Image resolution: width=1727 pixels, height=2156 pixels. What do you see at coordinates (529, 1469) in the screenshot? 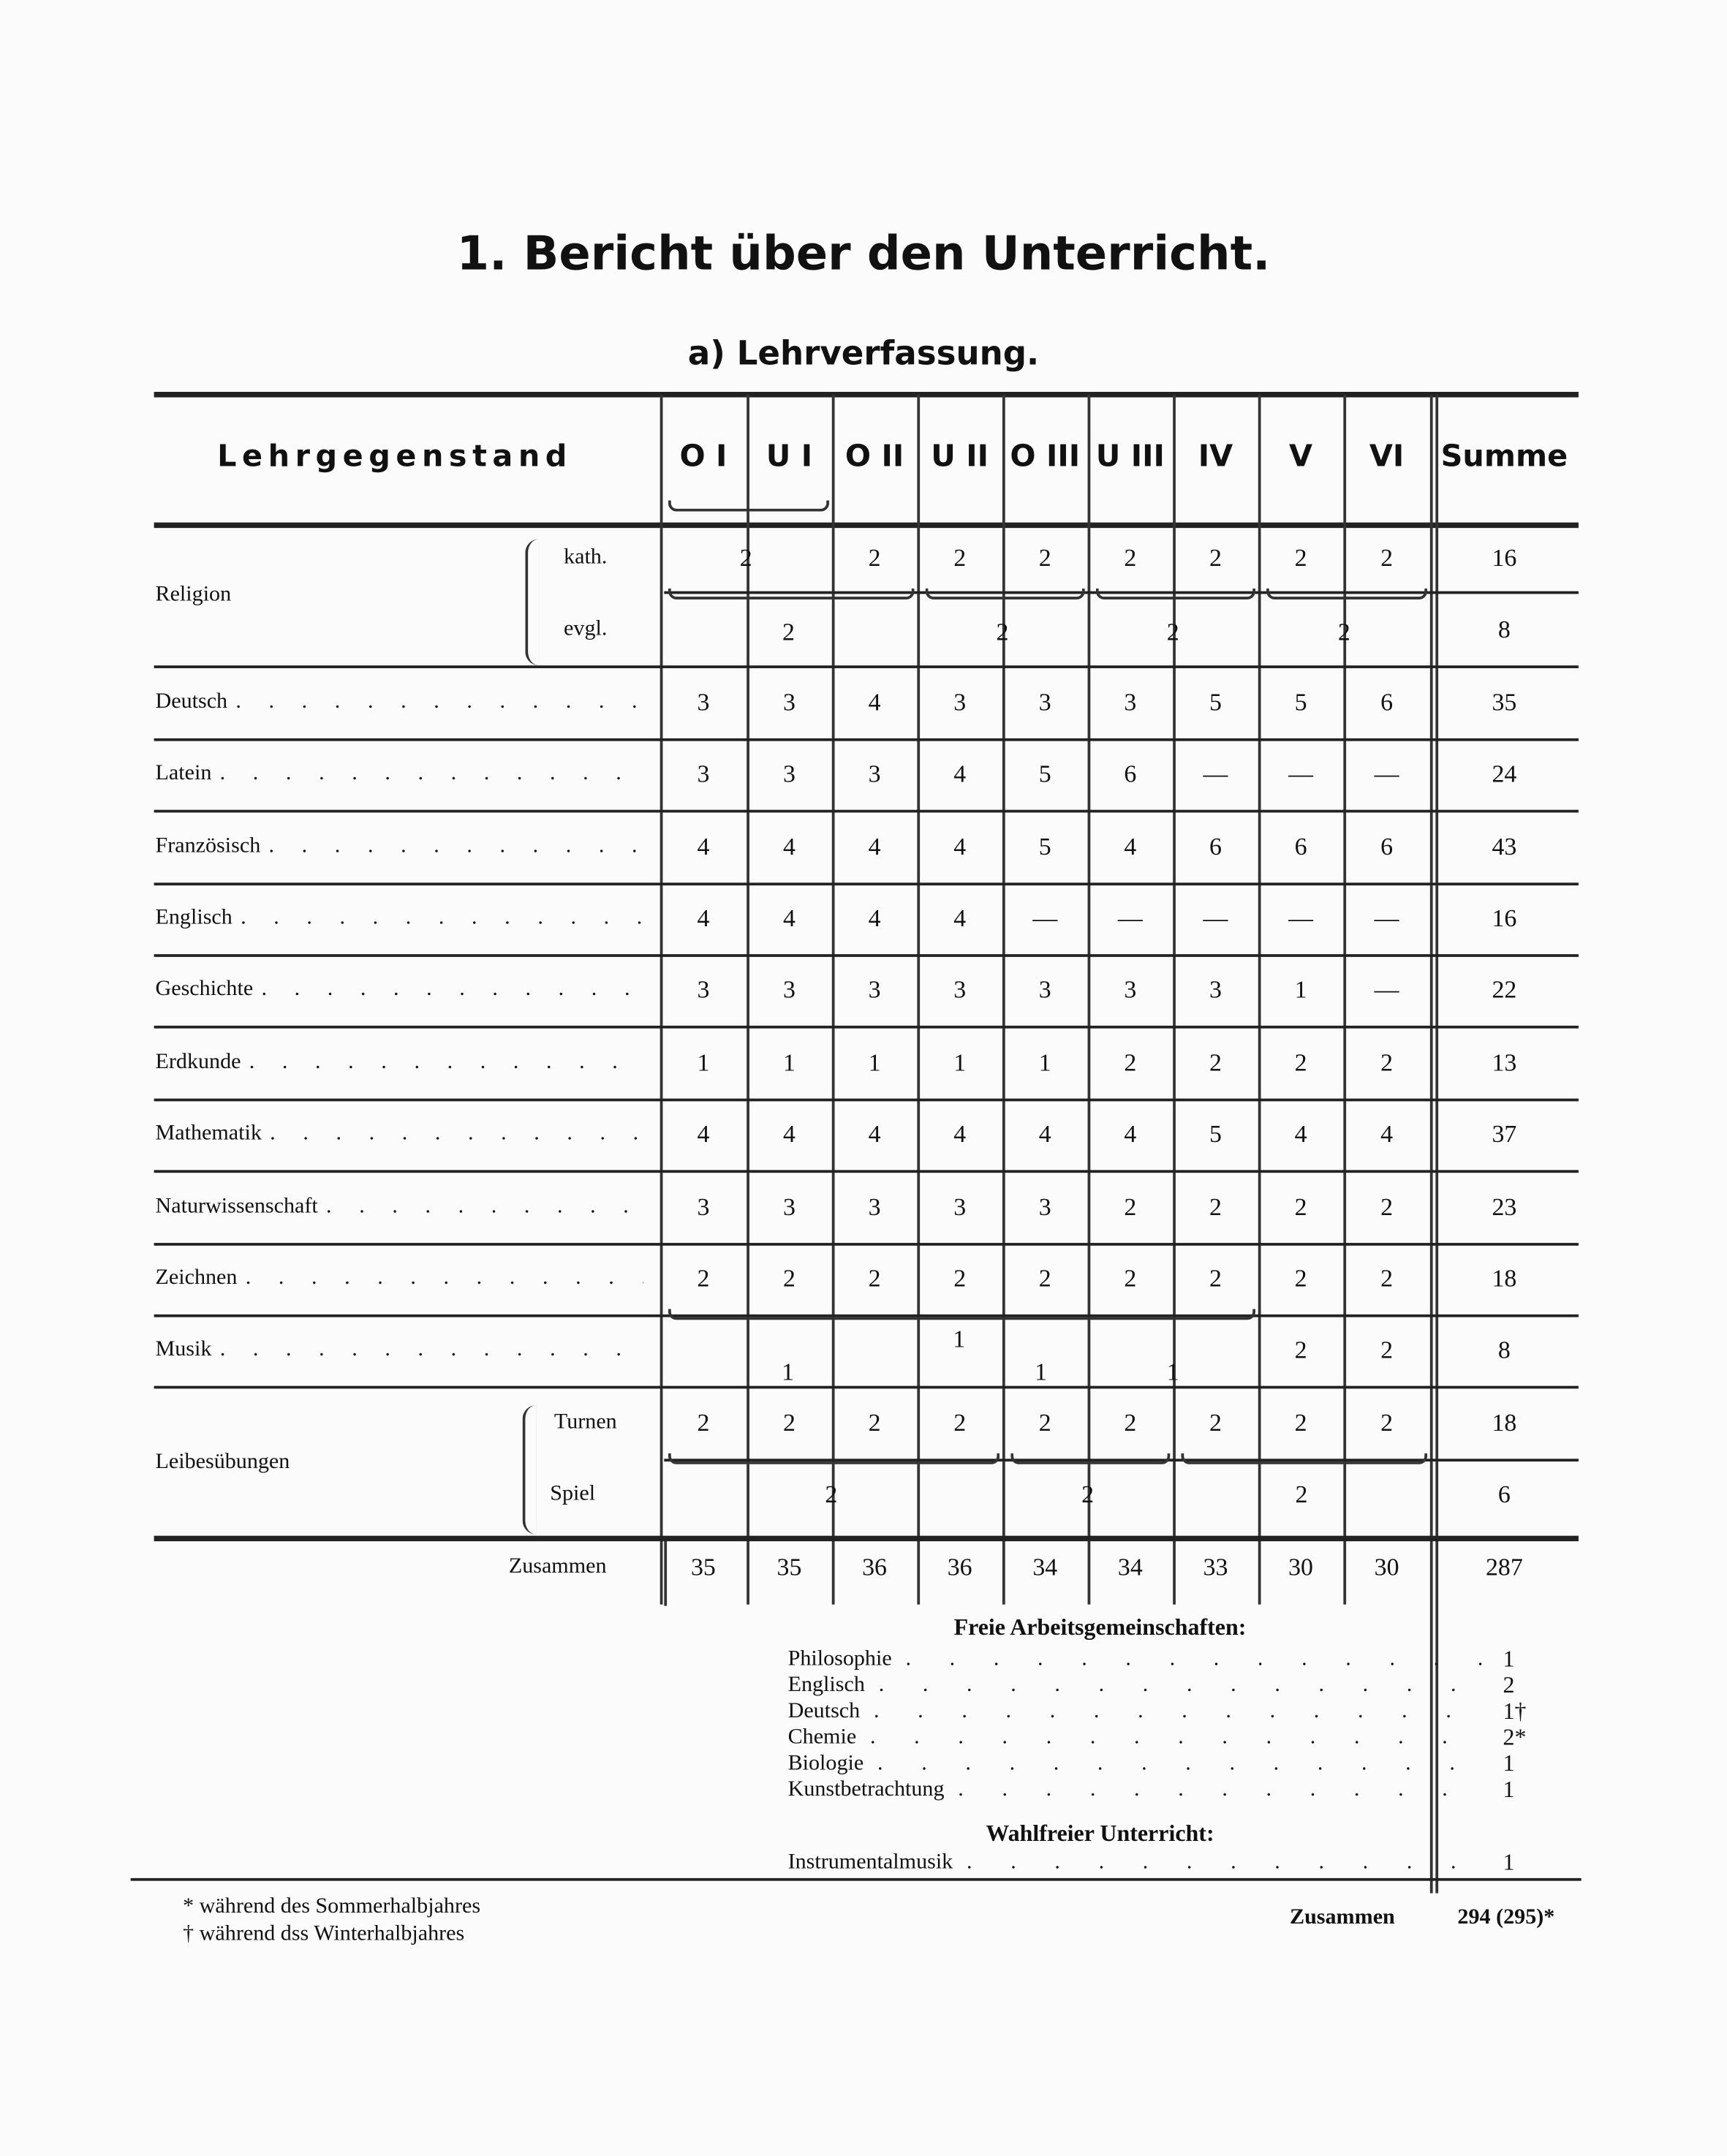
I see `brace-icon` at bounding box center [529, 1469].